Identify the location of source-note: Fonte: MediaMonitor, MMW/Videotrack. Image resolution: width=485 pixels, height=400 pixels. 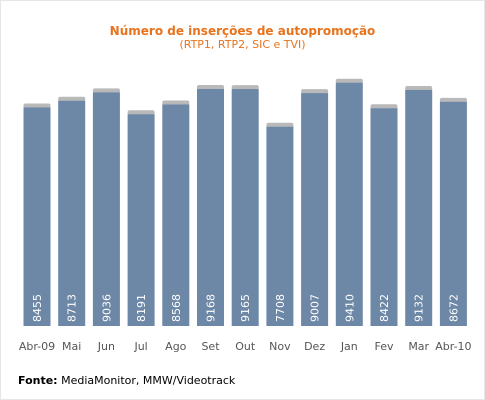
(126, 380).